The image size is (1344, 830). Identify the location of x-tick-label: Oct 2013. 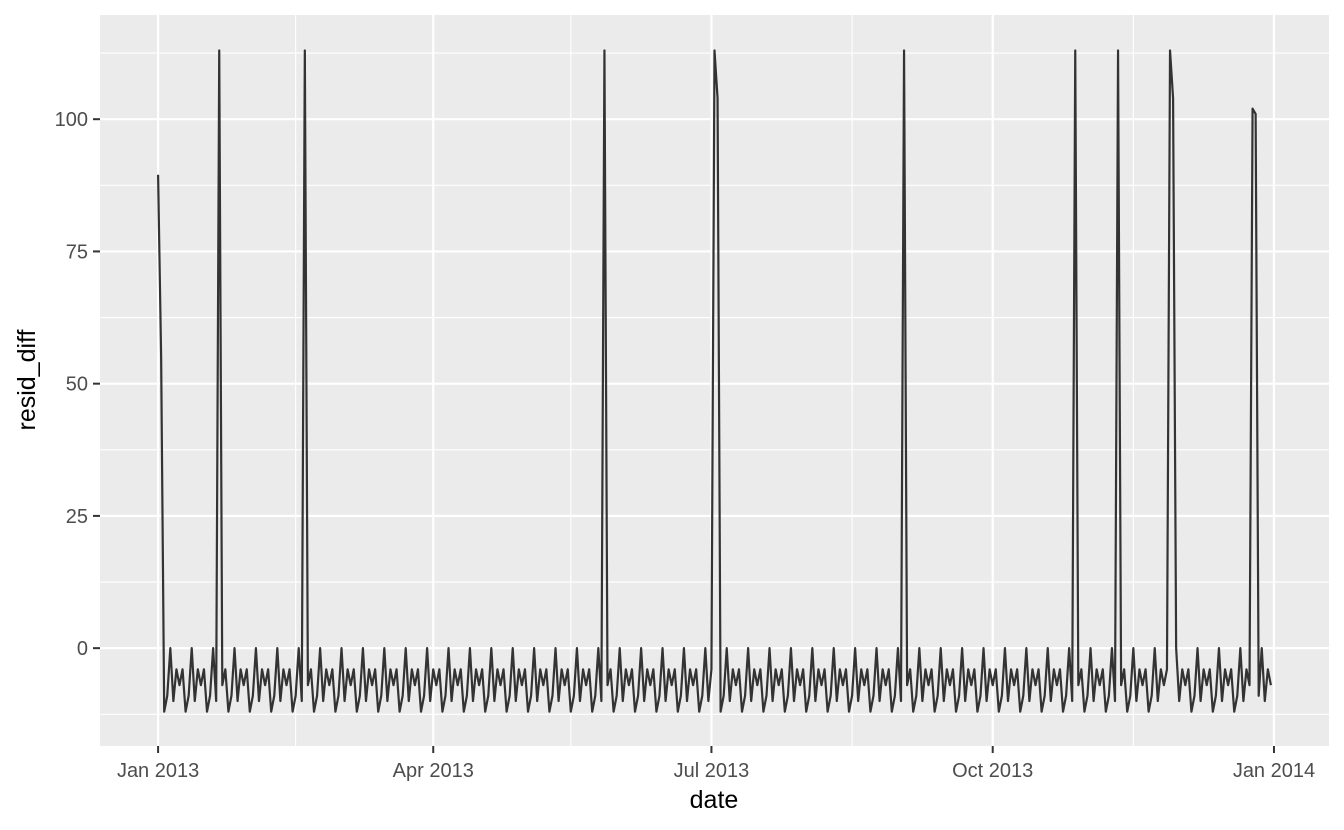
(992, 771).